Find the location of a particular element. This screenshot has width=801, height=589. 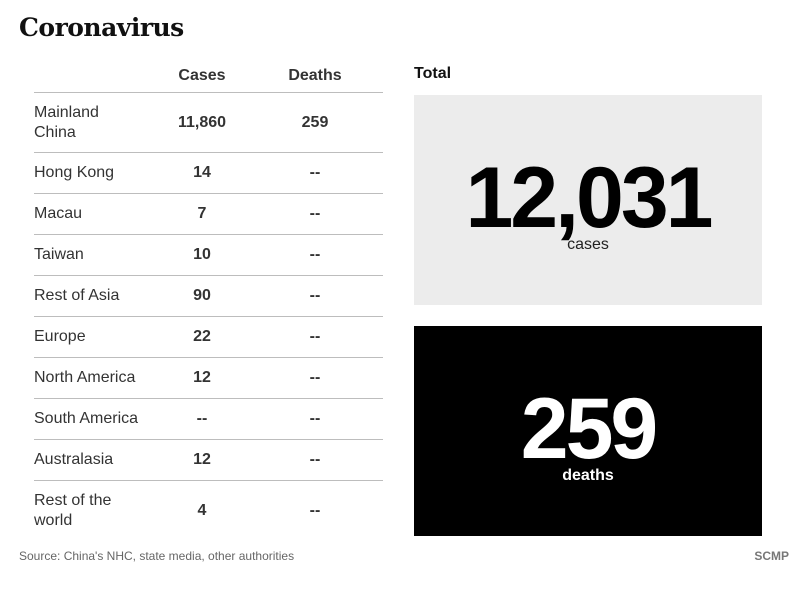

table-row: Rest of Asia 90 -- is located at coordinates (208, 296).